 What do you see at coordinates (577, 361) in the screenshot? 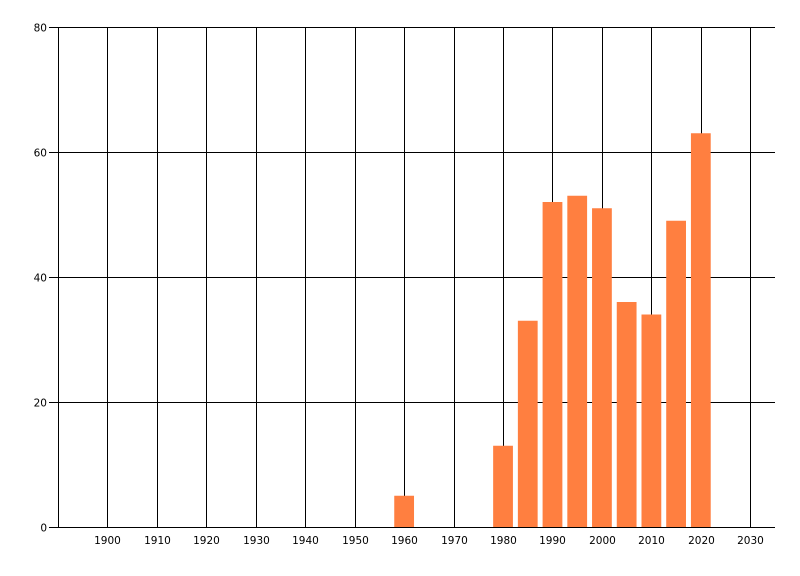
I see `bar-1995` at bounding box center [577, 361].